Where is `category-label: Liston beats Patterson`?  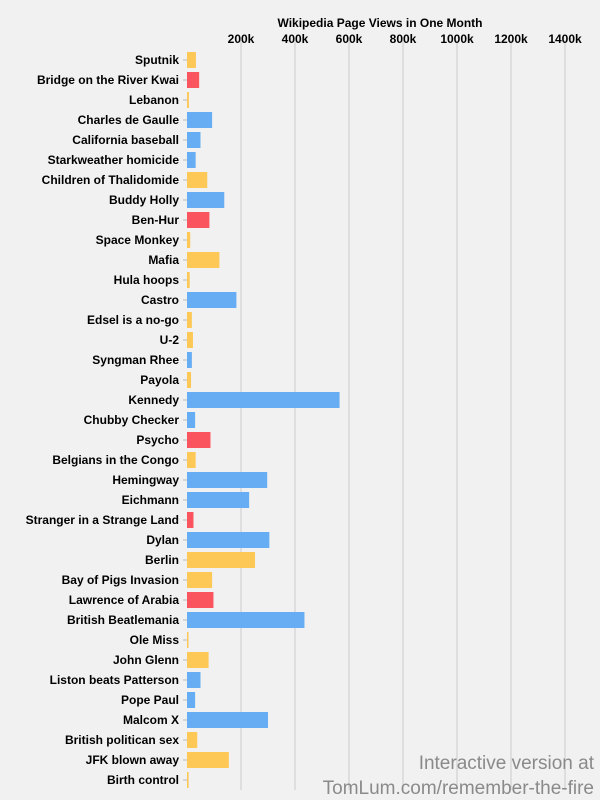
category-label: Liston beats Patterson is located at coordinates (114, 680).